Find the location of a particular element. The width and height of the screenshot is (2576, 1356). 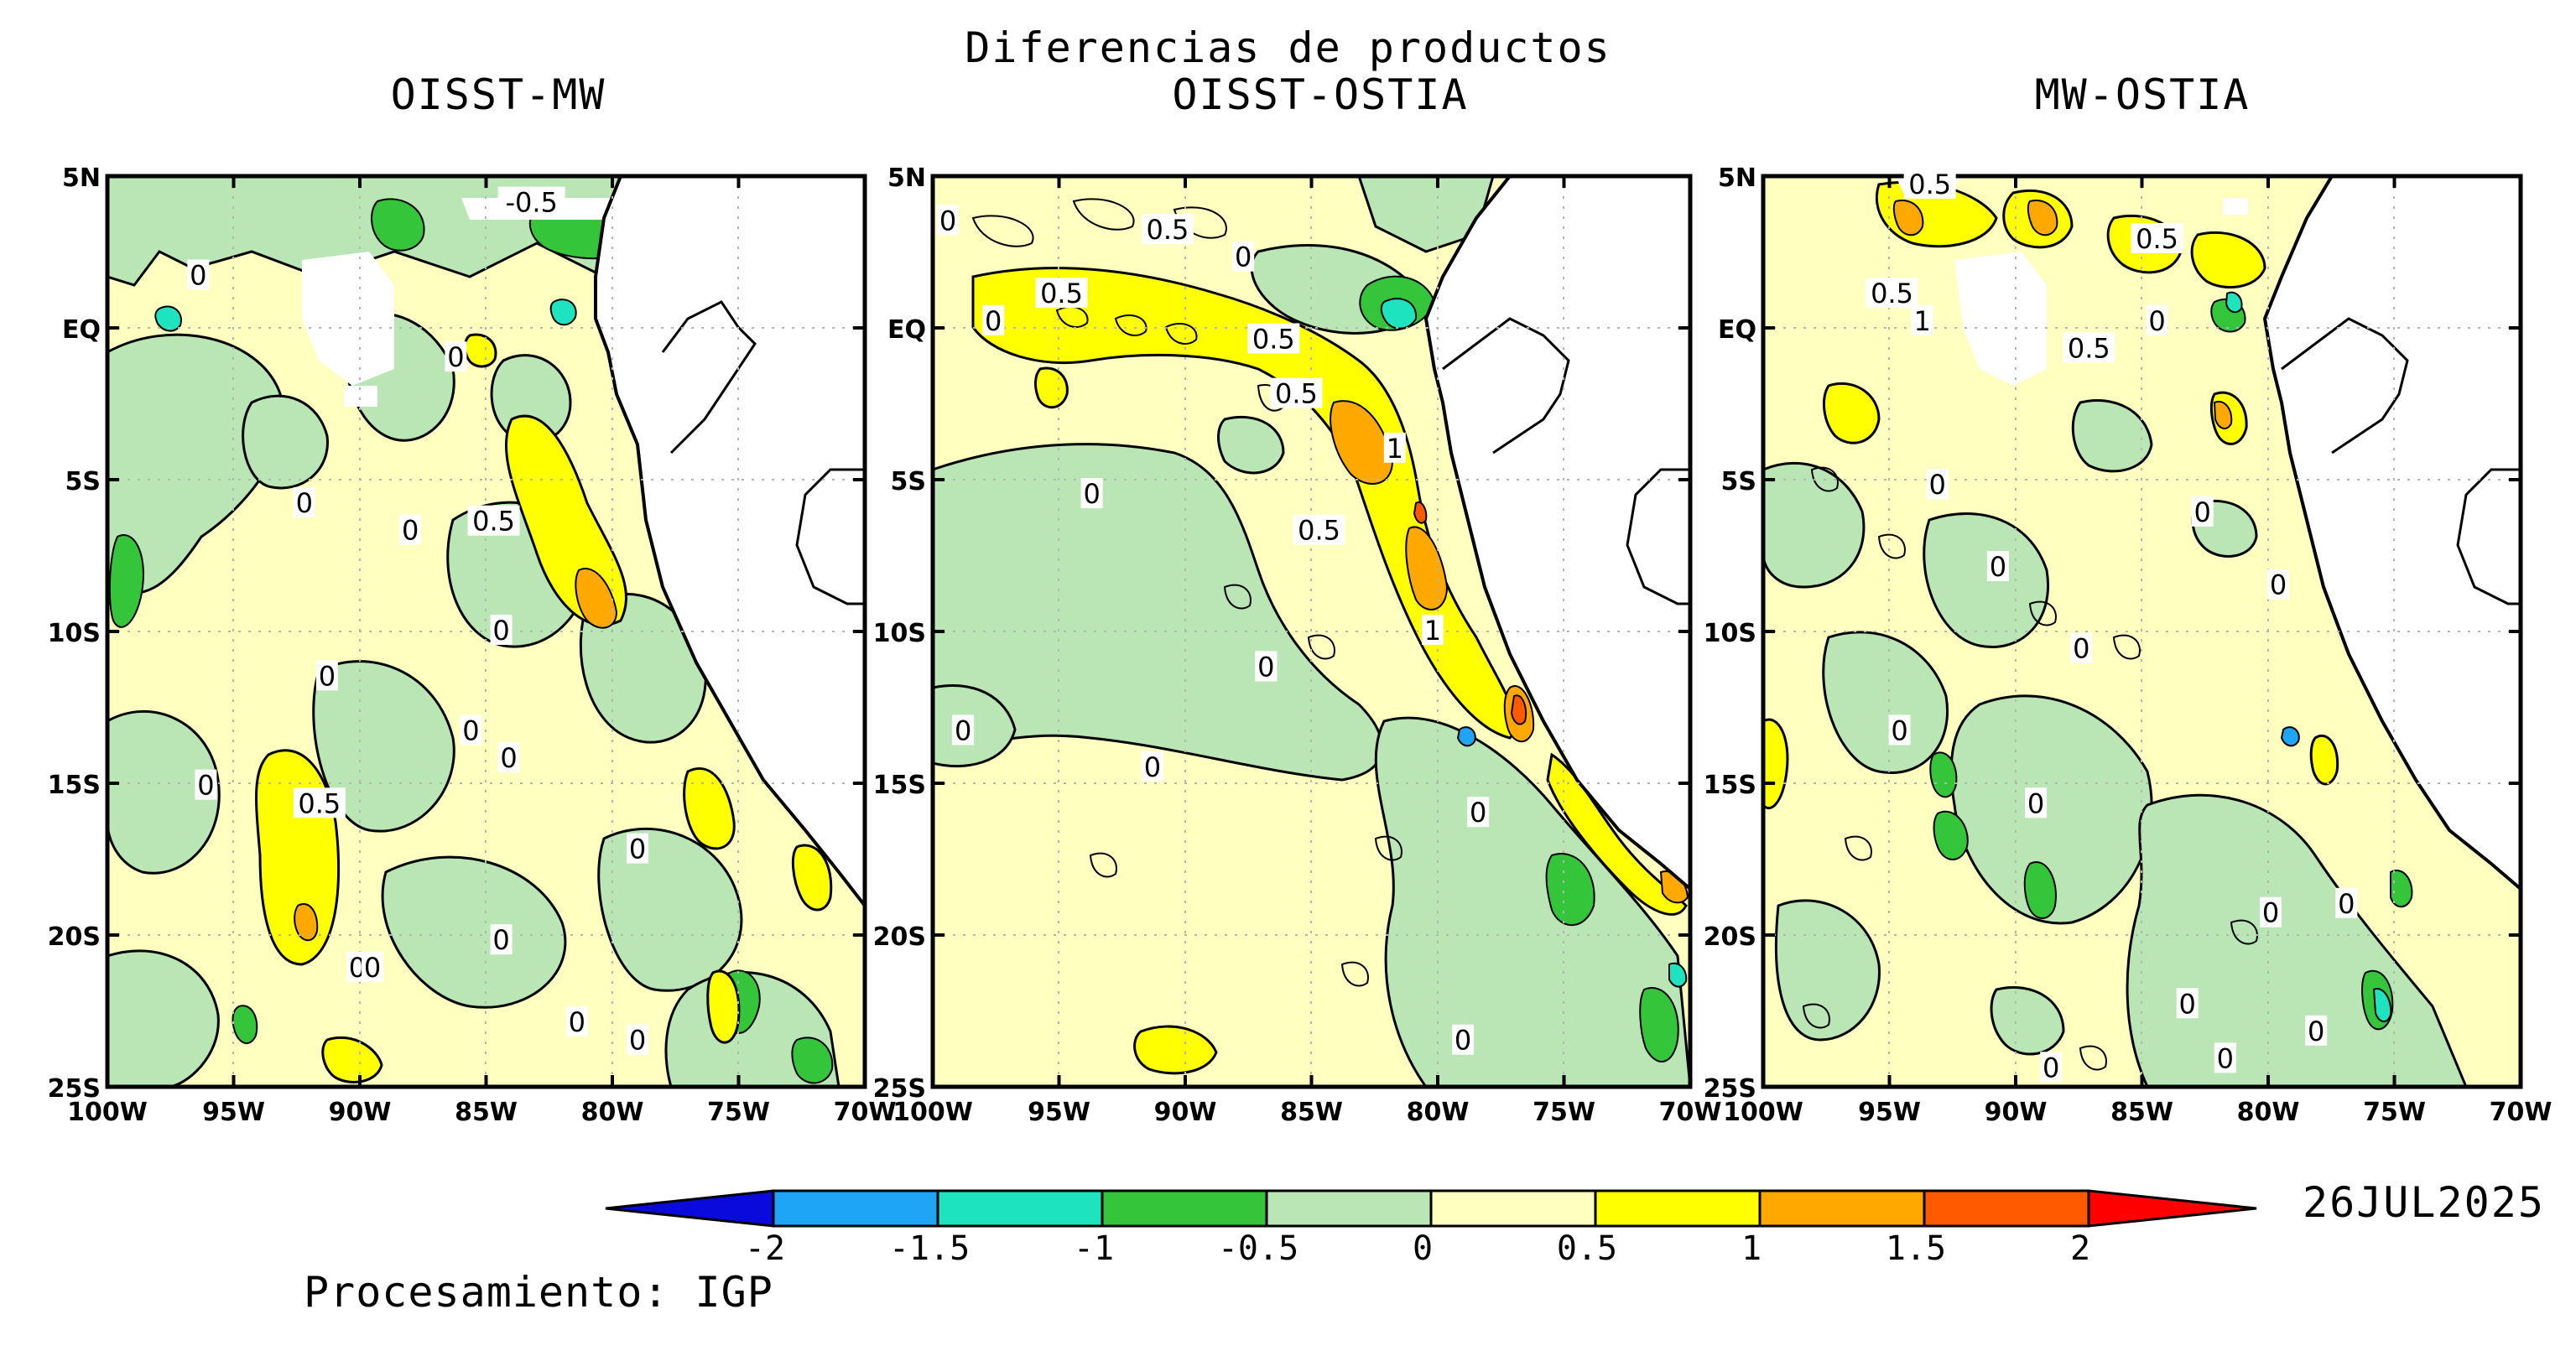

date-label: 26JUL2025 is located at coordinates (2424, 1202).